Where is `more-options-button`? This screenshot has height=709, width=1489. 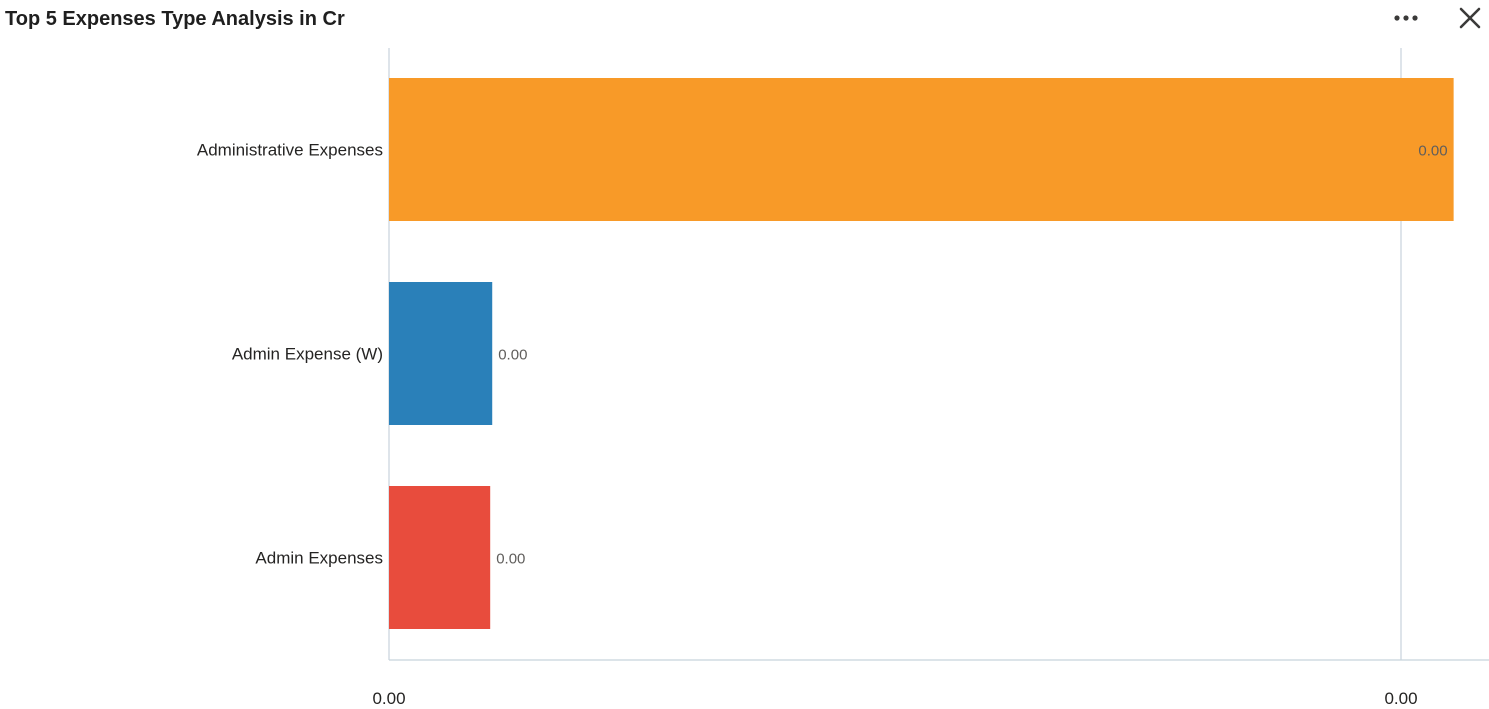 more-options-button is located at coordinates (1406, 18).